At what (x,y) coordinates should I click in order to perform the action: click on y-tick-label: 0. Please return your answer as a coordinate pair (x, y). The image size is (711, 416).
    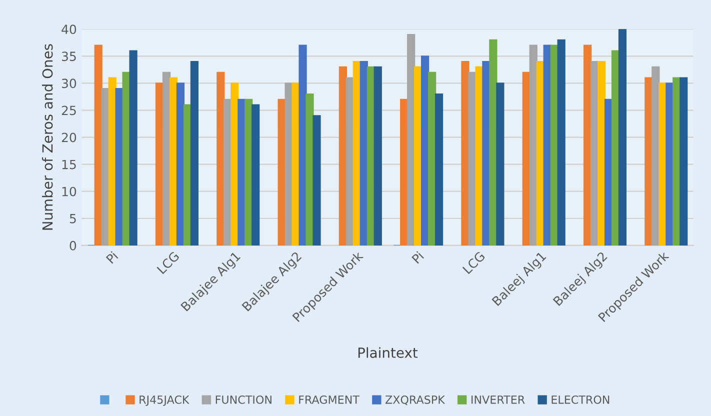
    Looking at the image, I should click on (73, 245).